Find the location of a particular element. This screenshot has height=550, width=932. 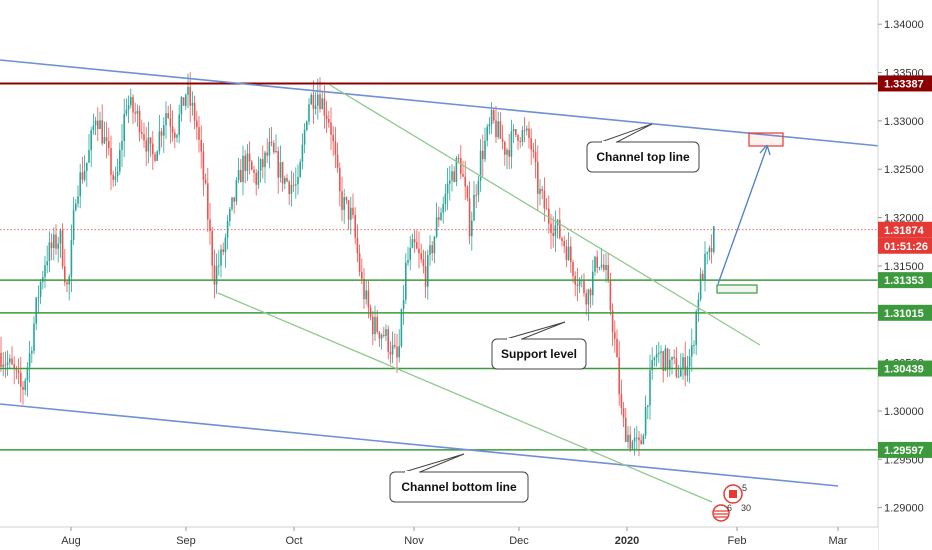

annotation-callout: Support level is located at coordinates (539, 345).